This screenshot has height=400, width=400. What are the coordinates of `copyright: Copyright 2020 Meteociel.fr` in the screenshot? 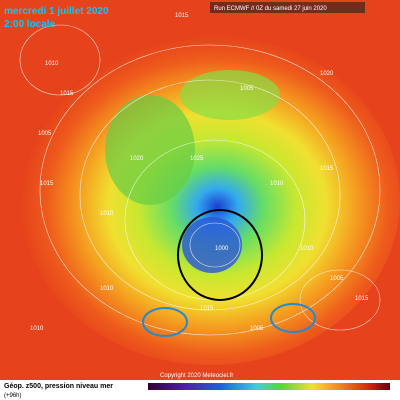 It's located at (196, 376).